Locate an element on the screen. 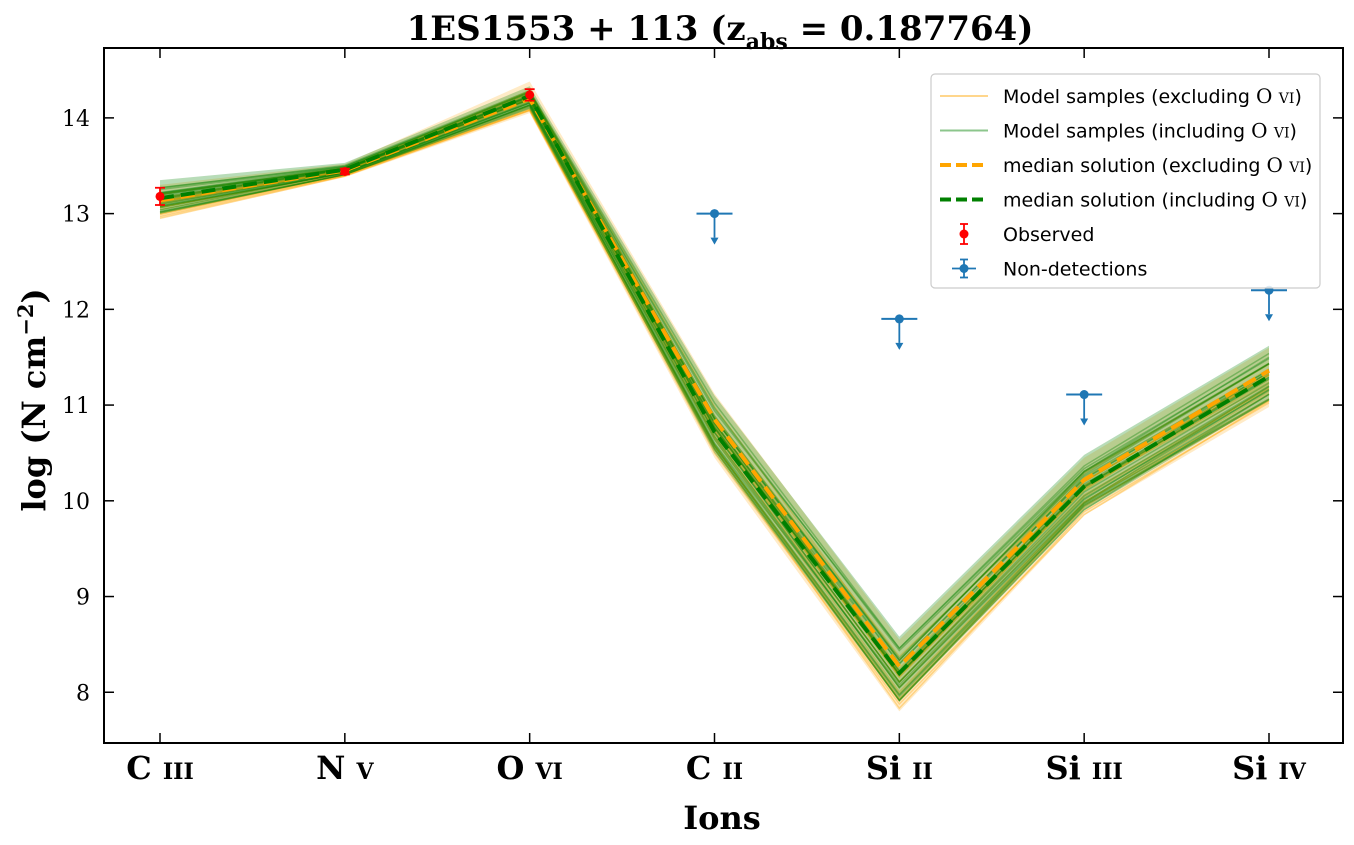  legend-label: Observed is located at coordinates (1048, 235).